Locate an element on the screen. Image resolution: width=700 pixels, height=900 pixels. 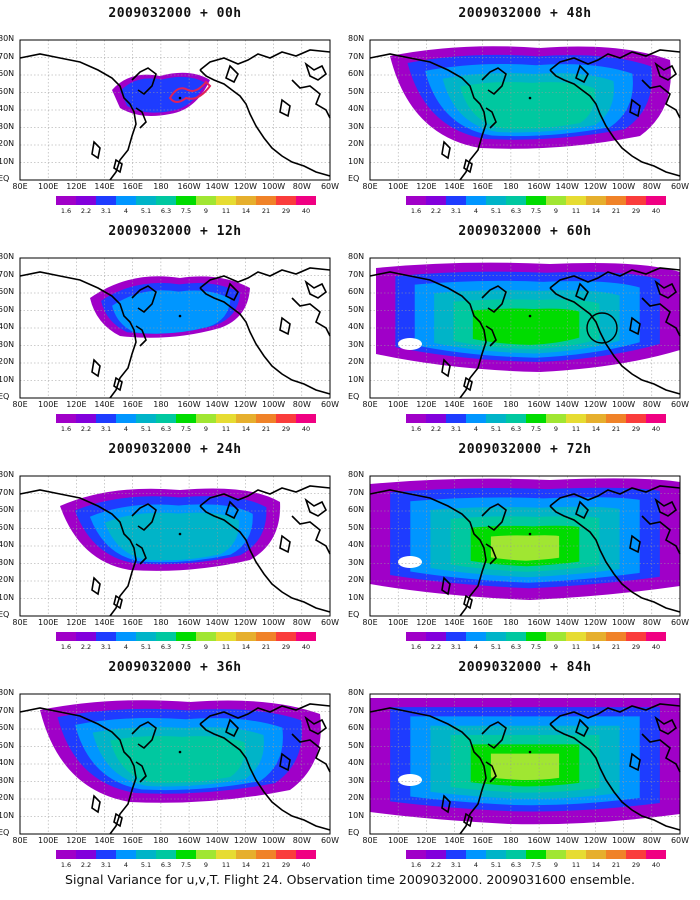
latitude-label: 30N is located at coordinates (7, 344).